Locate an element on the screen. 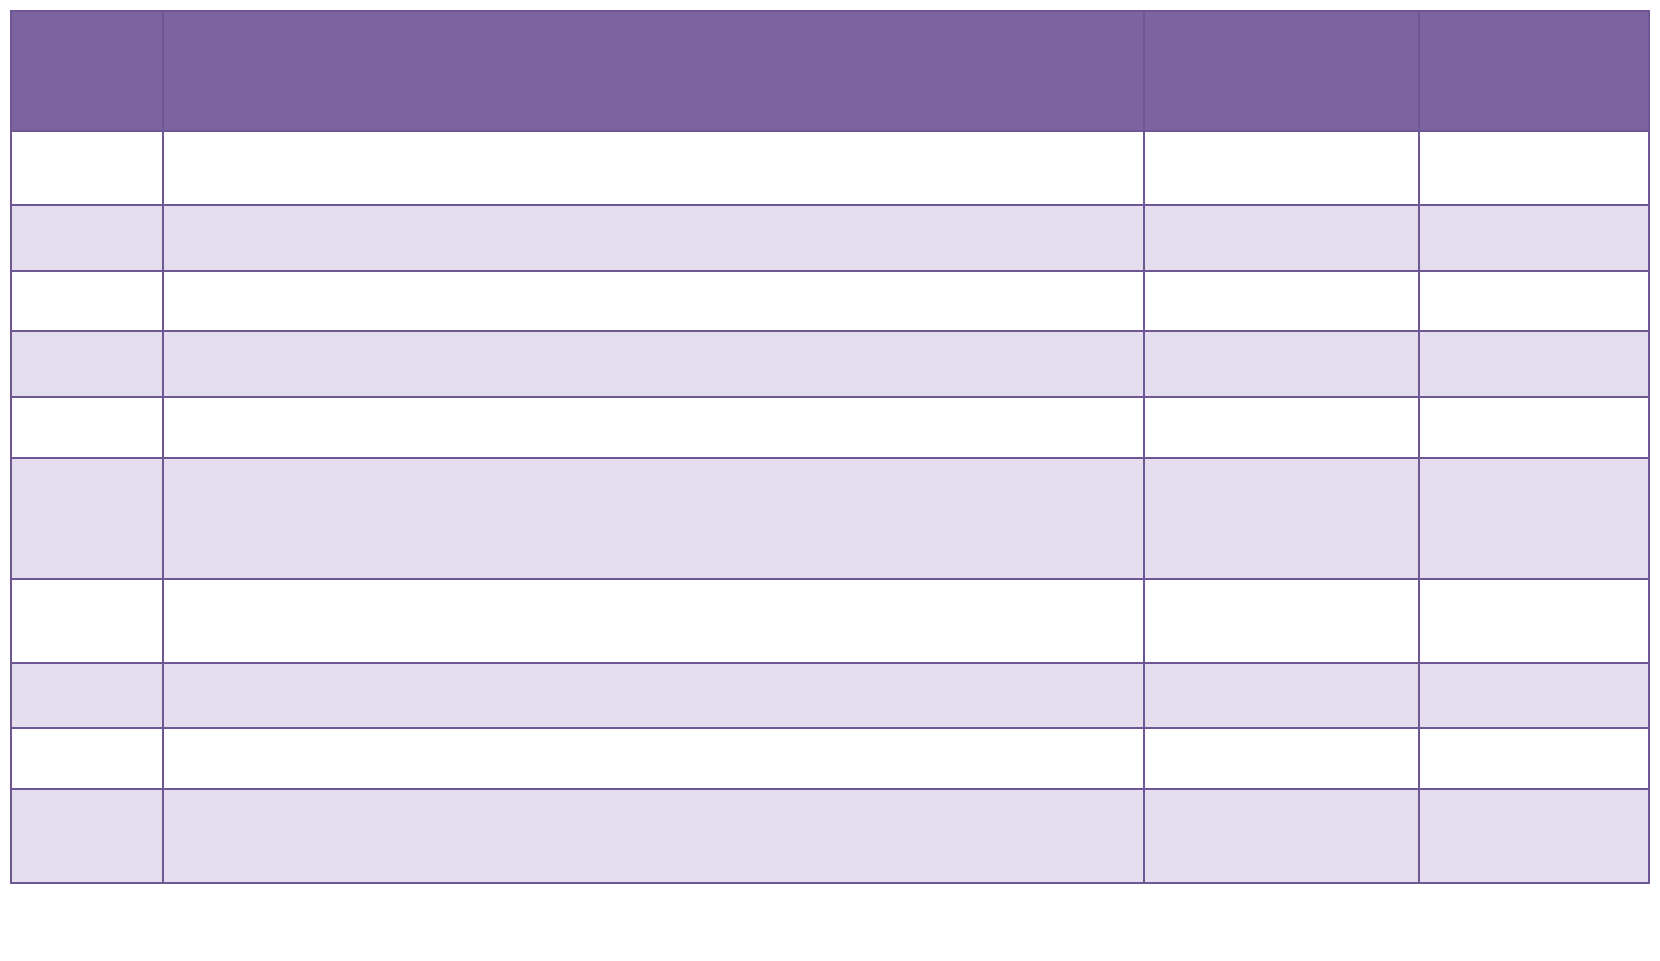 This screenshot has height=961, width=1660. column-header-4-label is located at coordinates (1534, 71).